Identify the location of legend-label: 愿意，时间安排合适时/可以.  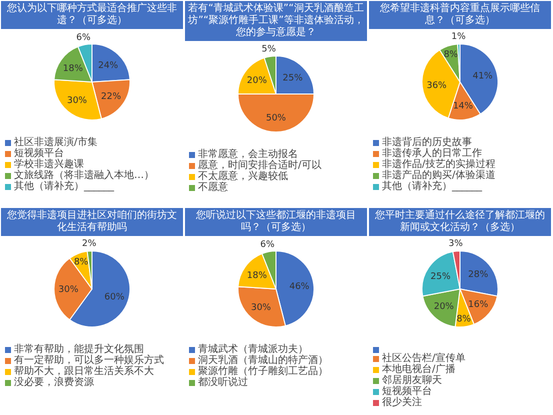
(260, 165).